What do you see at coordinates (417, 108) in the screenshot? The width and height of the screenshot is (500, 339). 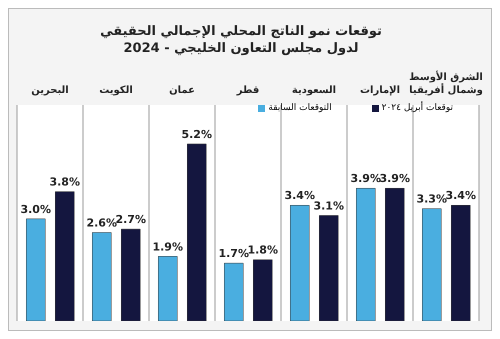 I see `legend-label: توقعات أبريل ٢٠٢٤` at bounding box center [417, 108].